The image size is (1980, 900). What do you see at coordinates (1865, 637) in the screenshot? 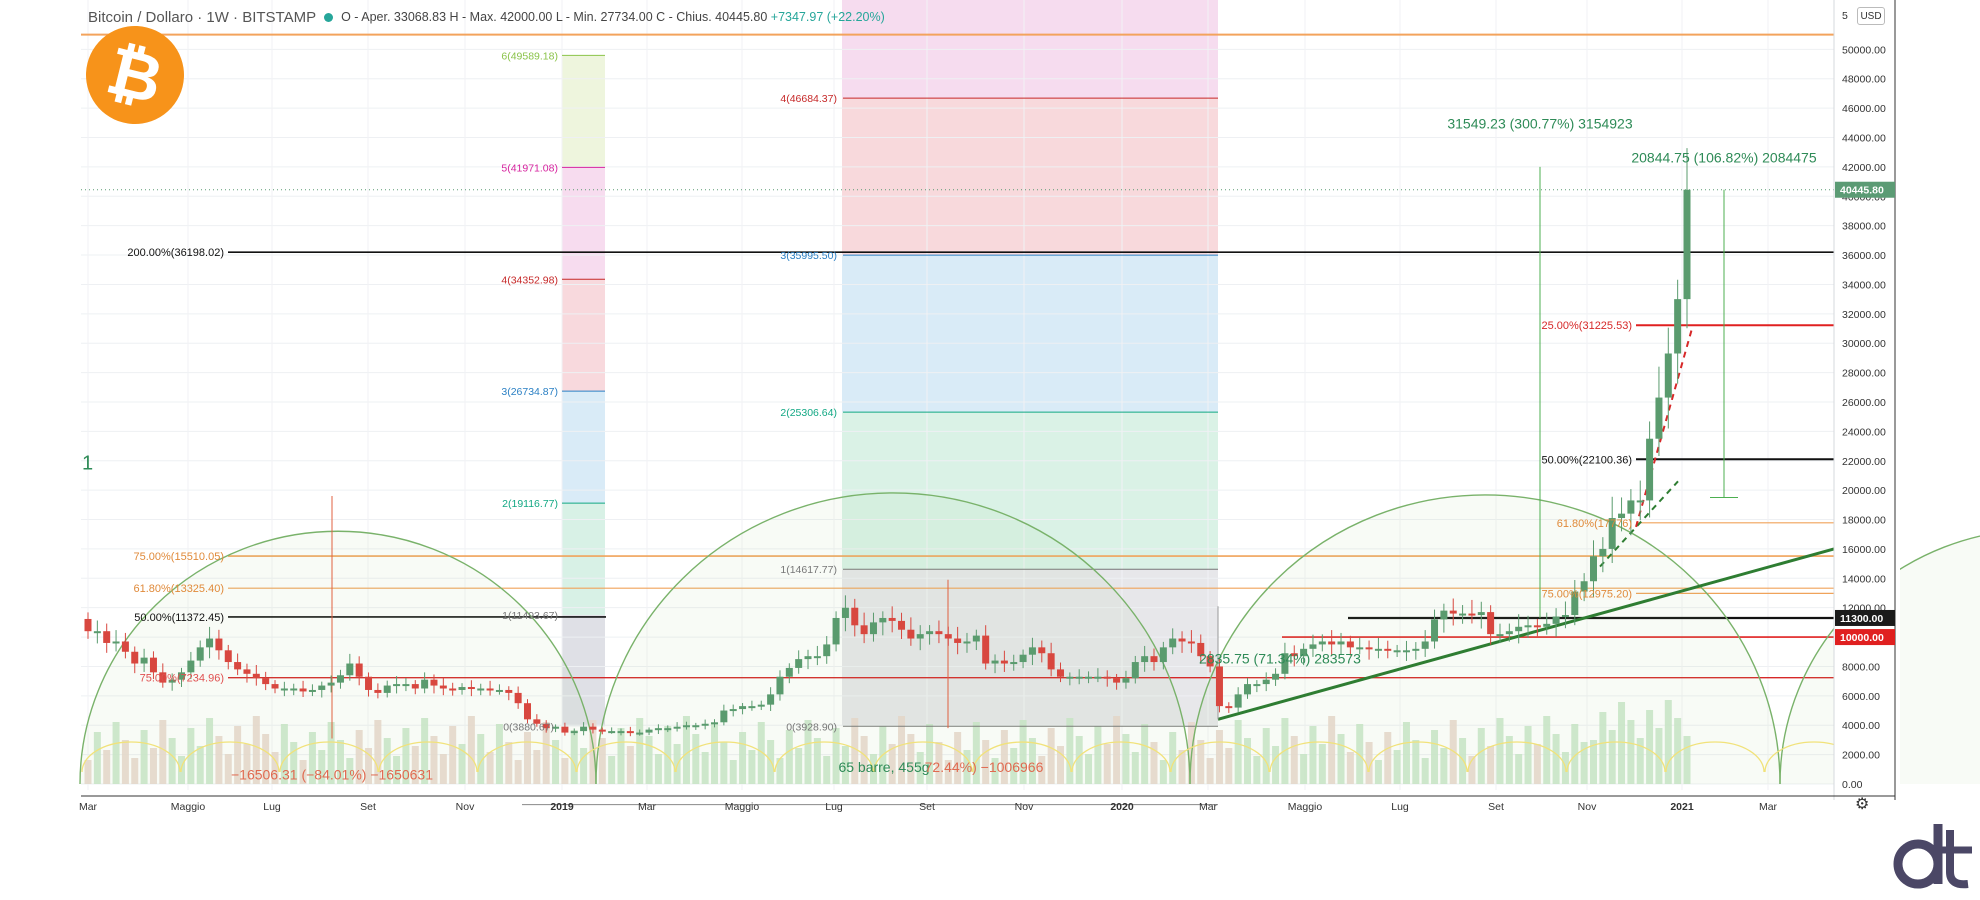
I see `price-badge` at bounding box center [1865, 637].